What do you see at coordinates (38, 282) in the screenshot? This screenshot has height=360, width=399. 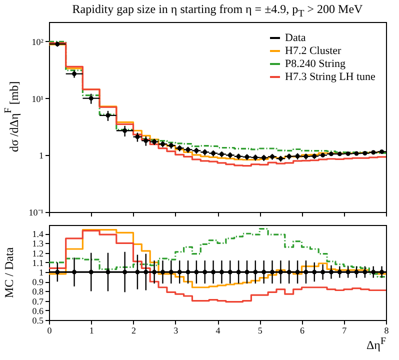 I see `y-tick-label: 0.9` at bounding box center [38, 282].